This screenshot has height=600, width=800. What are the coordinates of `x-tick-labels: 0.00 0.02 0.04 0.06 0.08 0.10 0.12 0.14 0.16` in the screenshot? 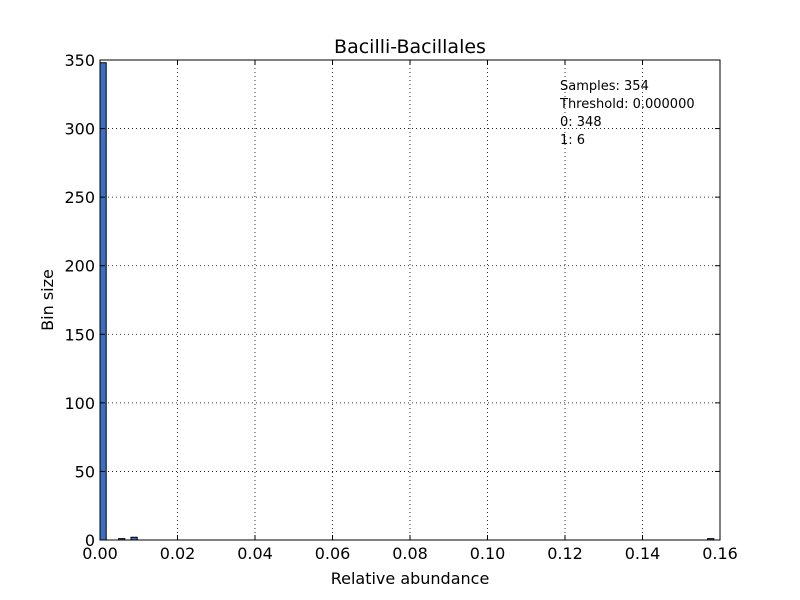 It's located at (410, 553).